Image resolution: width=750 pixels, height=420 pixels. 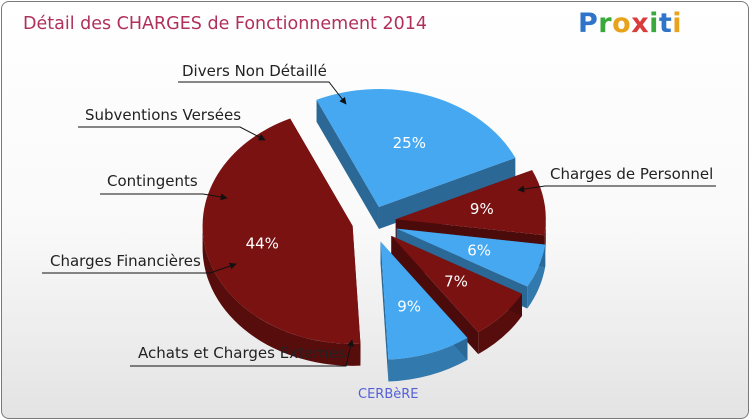 What do you see at coordinates (630, 23) in the screenshot?
I see `proxiti-logo: Proxiti` at bounding box center [630, 23].